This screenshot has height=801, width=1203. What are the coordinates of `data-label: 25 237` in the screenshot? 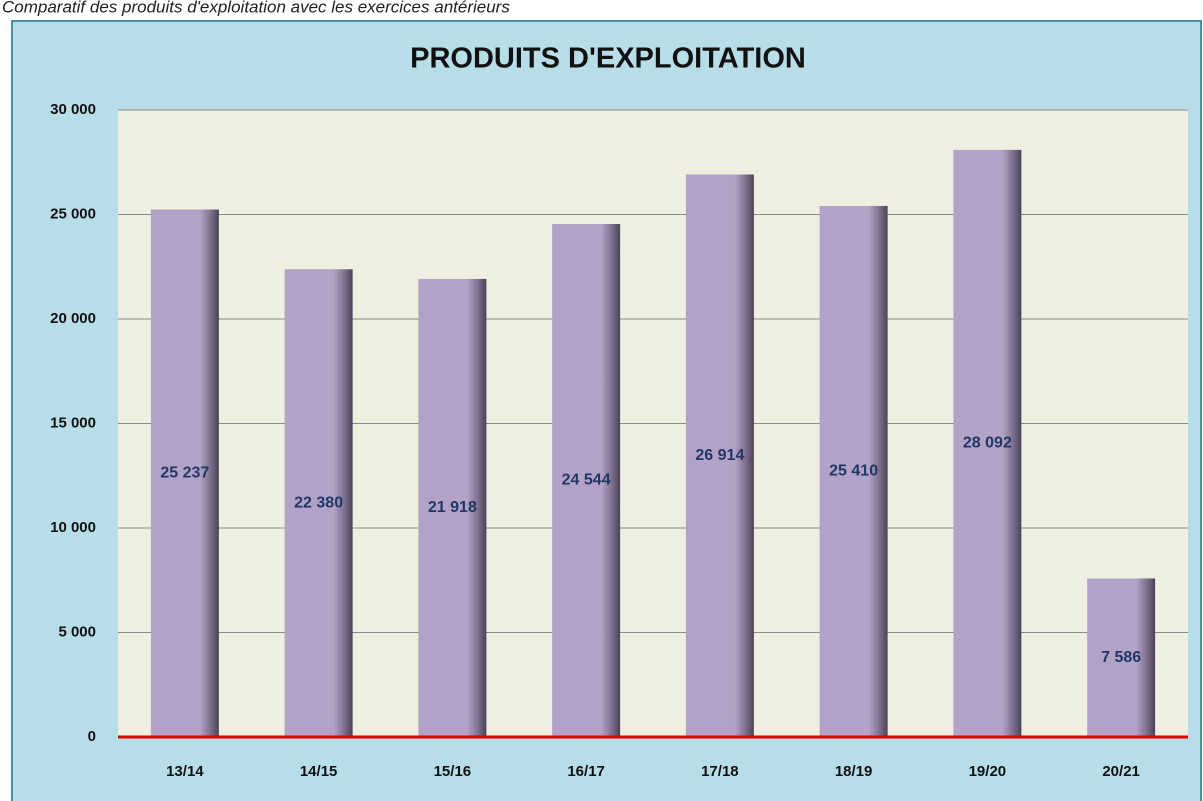 It's located at (184, 472).